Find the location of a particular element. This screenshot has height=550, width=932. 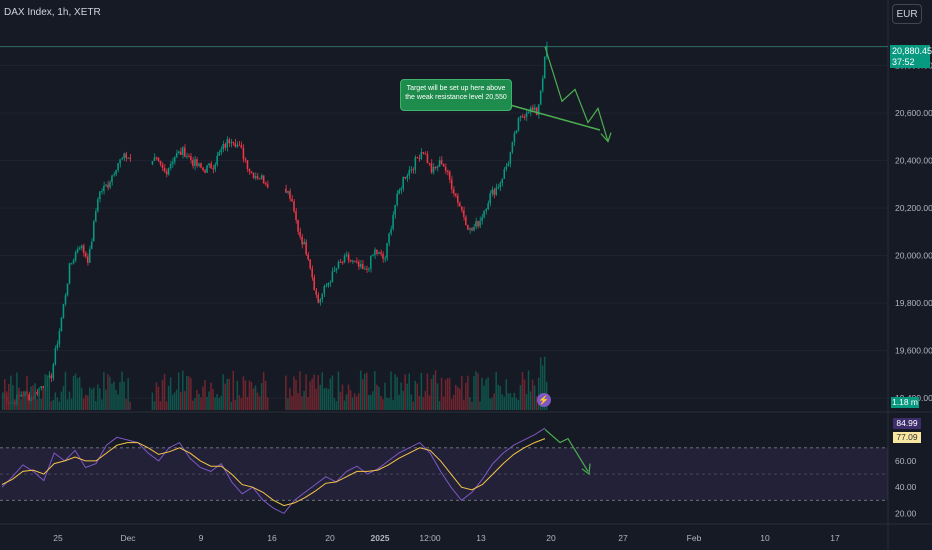

rsi-ma-value-tag: 77.09 is located at coordinates (907, 437).